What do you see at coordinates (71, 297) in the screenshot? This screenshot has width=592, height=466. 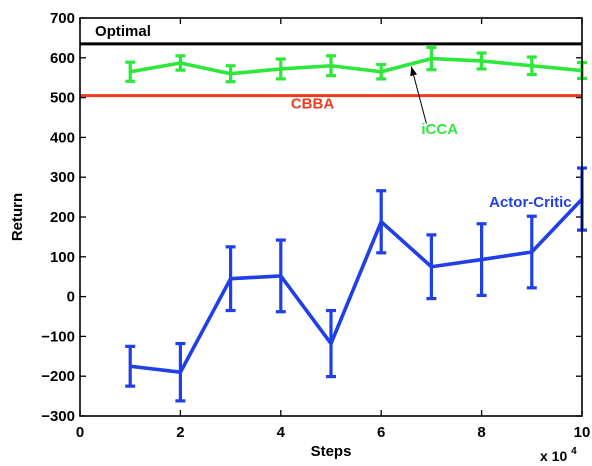 I see `y-tick-label: 0` at bounding box center [71, 297].